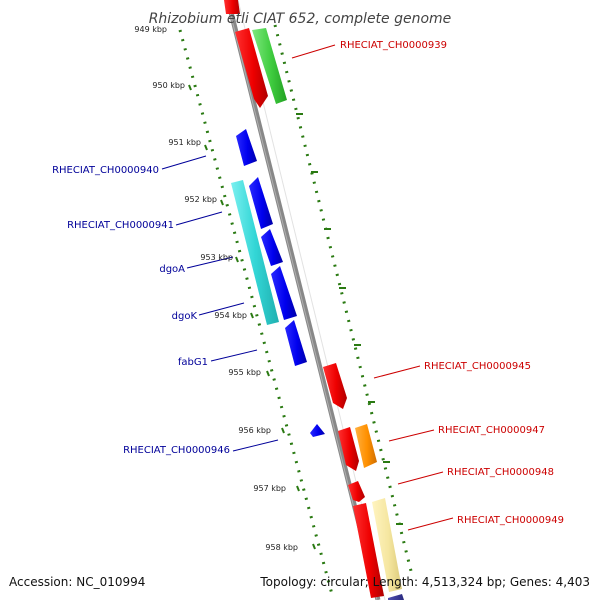 This screenshot has height=600, width=600. I want to click on gene-label-RHECIAT_CH0000939: RHECIAT_CH0000939, so click(393, 45).